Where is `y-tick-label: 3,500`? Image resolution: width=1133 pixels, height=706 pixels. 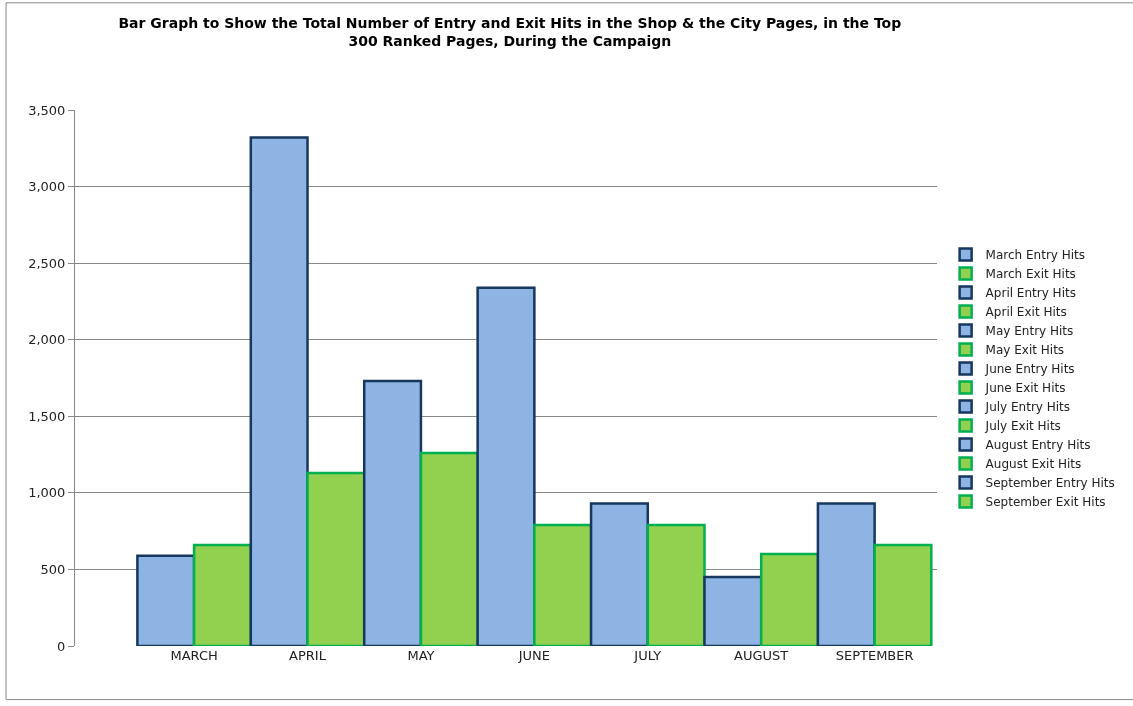
y-tick-label: 3,500 is located at coordinates (47, 110).